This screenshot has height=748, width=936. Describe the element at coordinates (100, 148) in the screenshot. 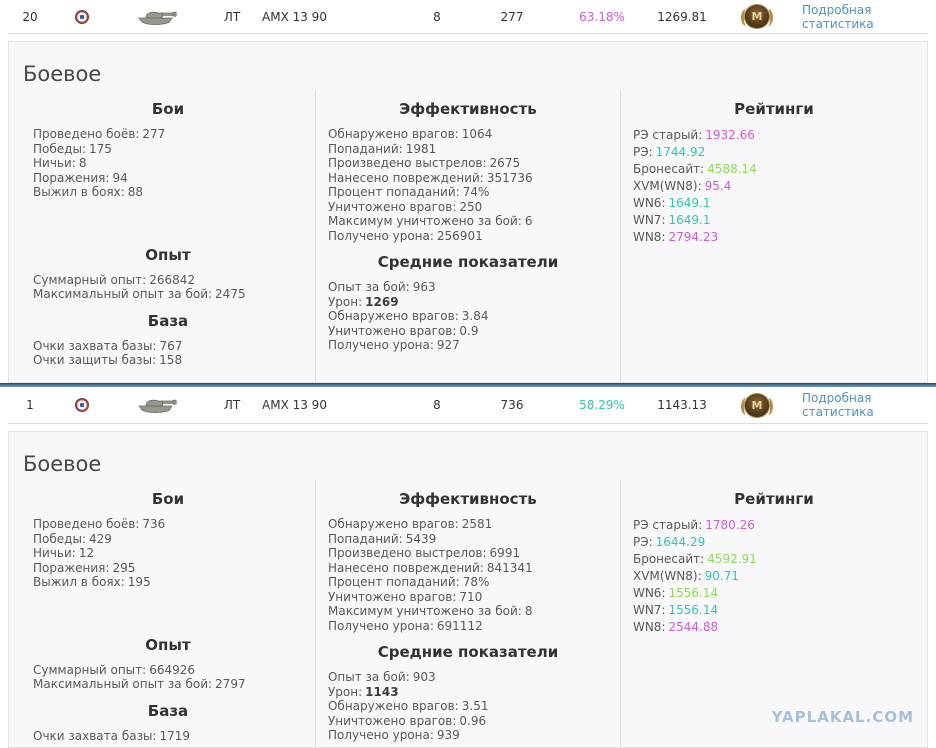

I see `stat-value: 175` at that location.